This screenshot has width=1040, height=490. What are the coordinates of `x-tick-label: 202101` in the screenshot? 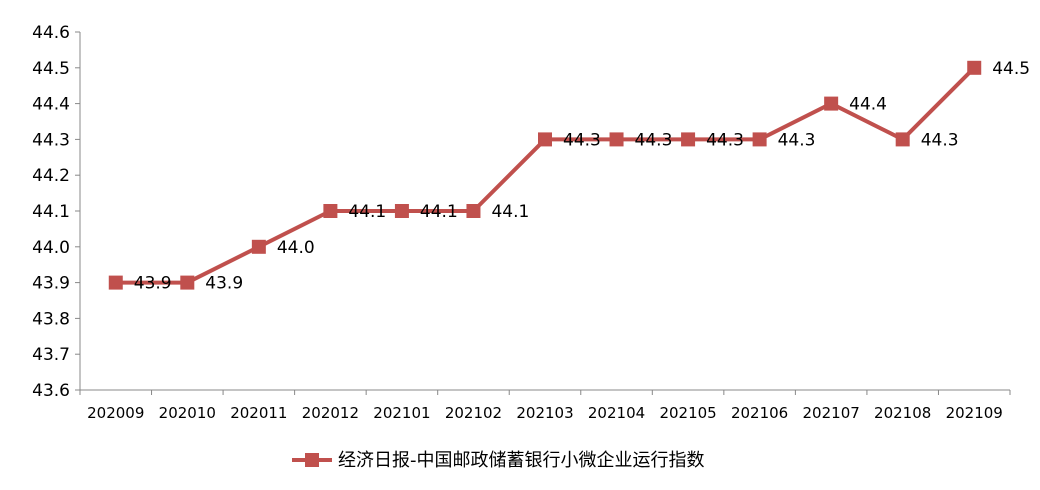 It's located at (401, 413).